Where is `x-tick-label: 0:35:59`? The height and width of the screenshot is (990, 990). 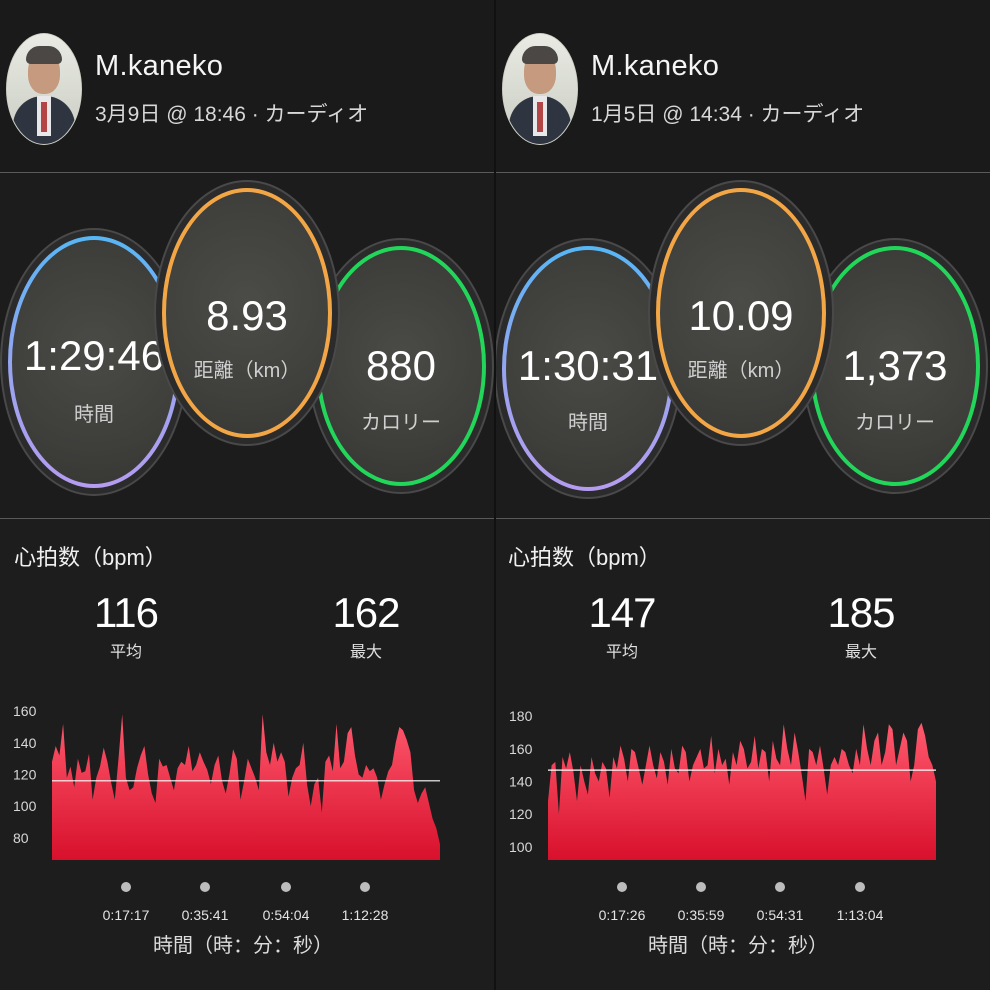
x-tick-label: 0:35:59 is located at coordinates (701, 915).